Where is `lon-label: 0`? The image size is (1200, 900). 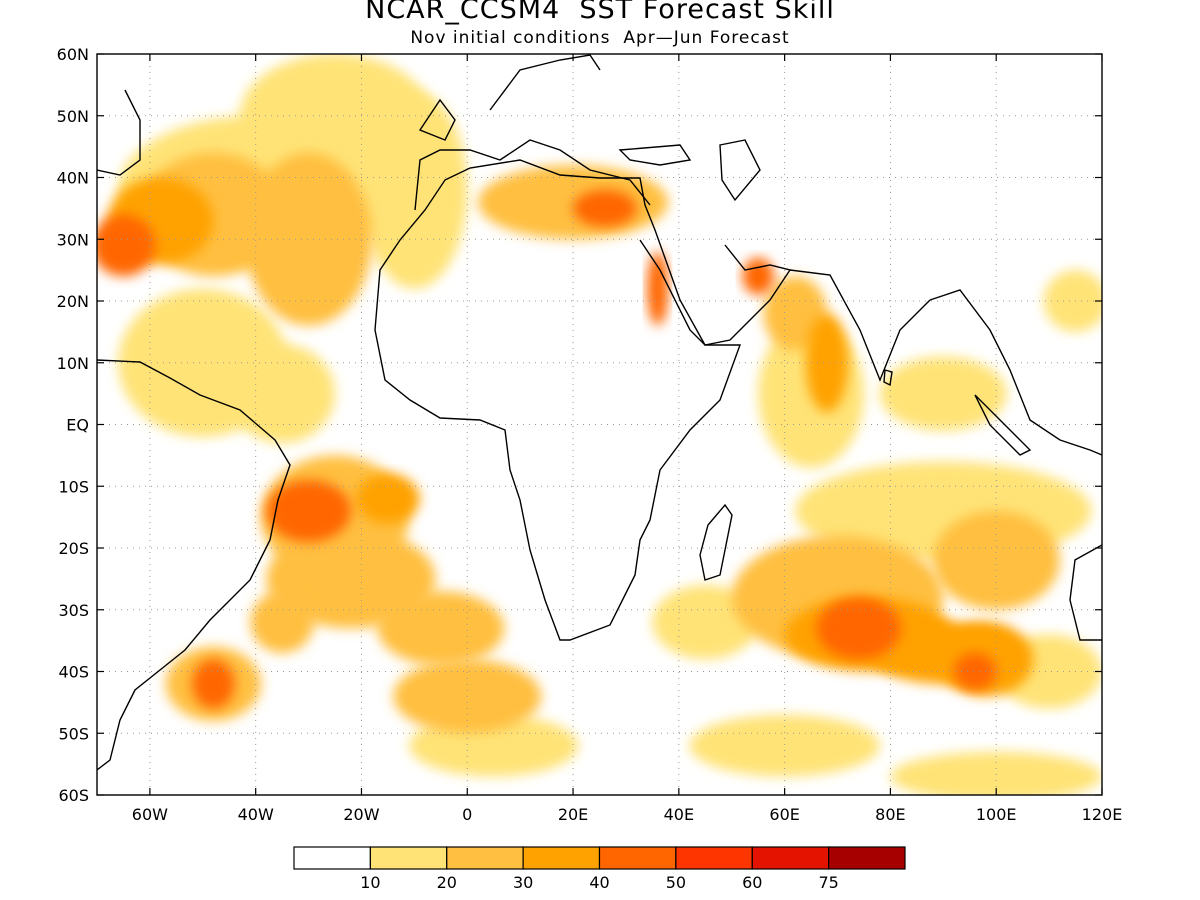 lon-label: 0 is located at coordinates (467, 814).